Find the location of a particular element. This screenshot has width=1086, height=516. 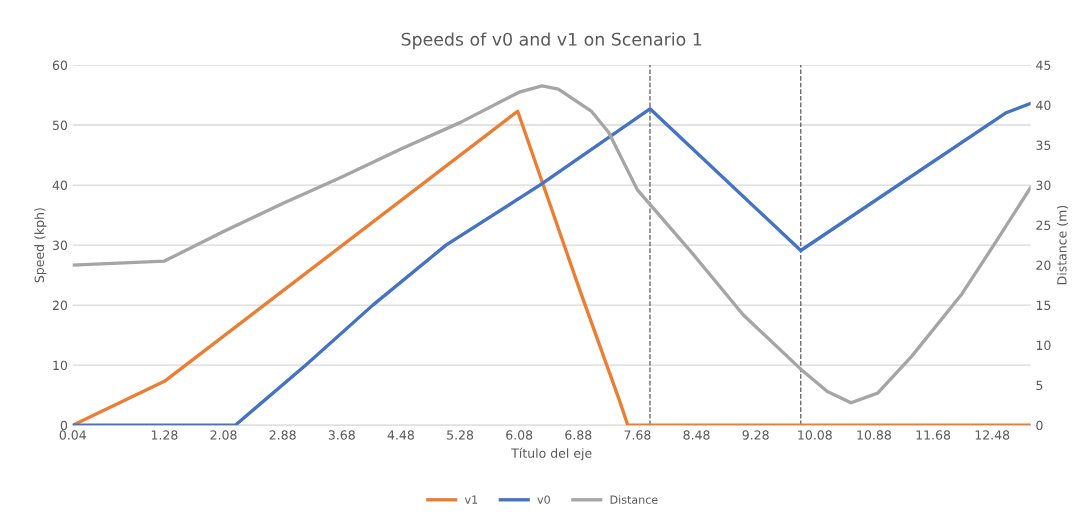

y2-tick-label: 30 is located at coordinates (1043, 185).